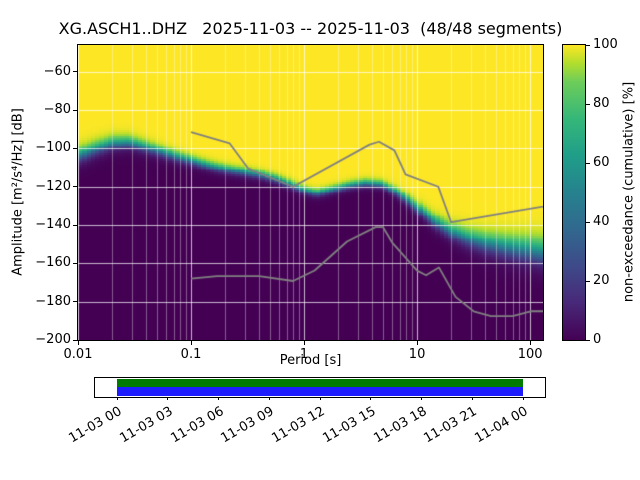 The height and width of the screenshot is (480, 640). What do you see at coordinates (53, 148) in the screenshot?
I see `y-tick-label: −100` at bounding box center [53, 148].